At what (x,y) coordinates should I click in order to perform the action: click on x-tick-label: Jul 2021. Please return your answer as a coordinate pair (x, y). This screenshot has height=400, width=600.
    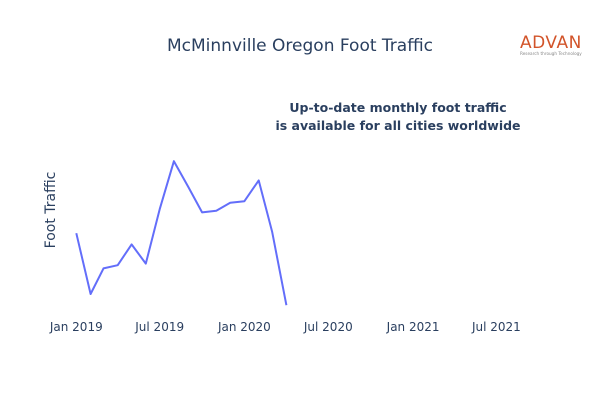
    Looking at the image, I should click on (496, 327).